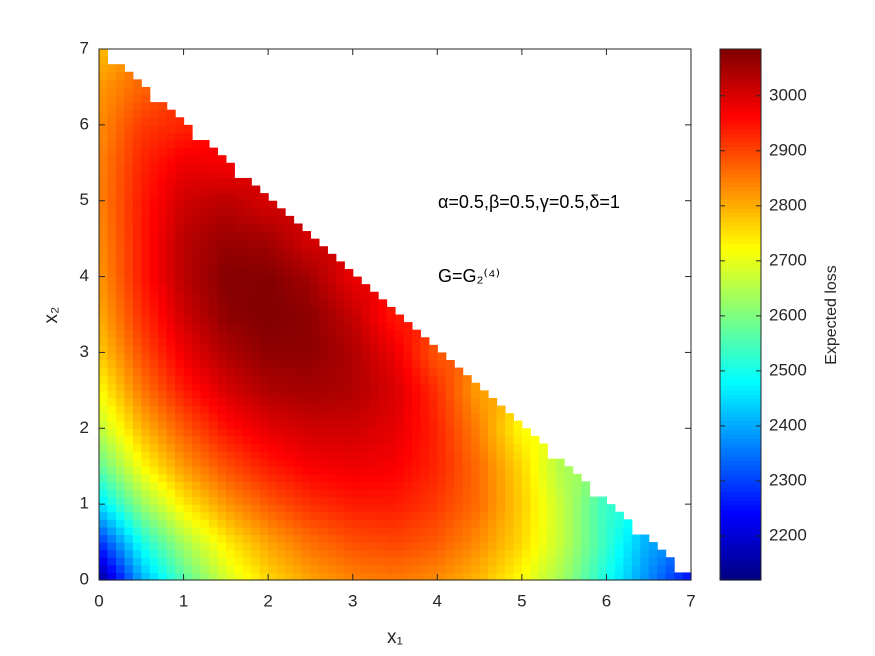 The height and width of the screenshot is (656, 875). What do you see at coordinates (788, 479) in the screenshot?
I see `colorbar-tick-label: 2300` at bounding box center [788, 479].